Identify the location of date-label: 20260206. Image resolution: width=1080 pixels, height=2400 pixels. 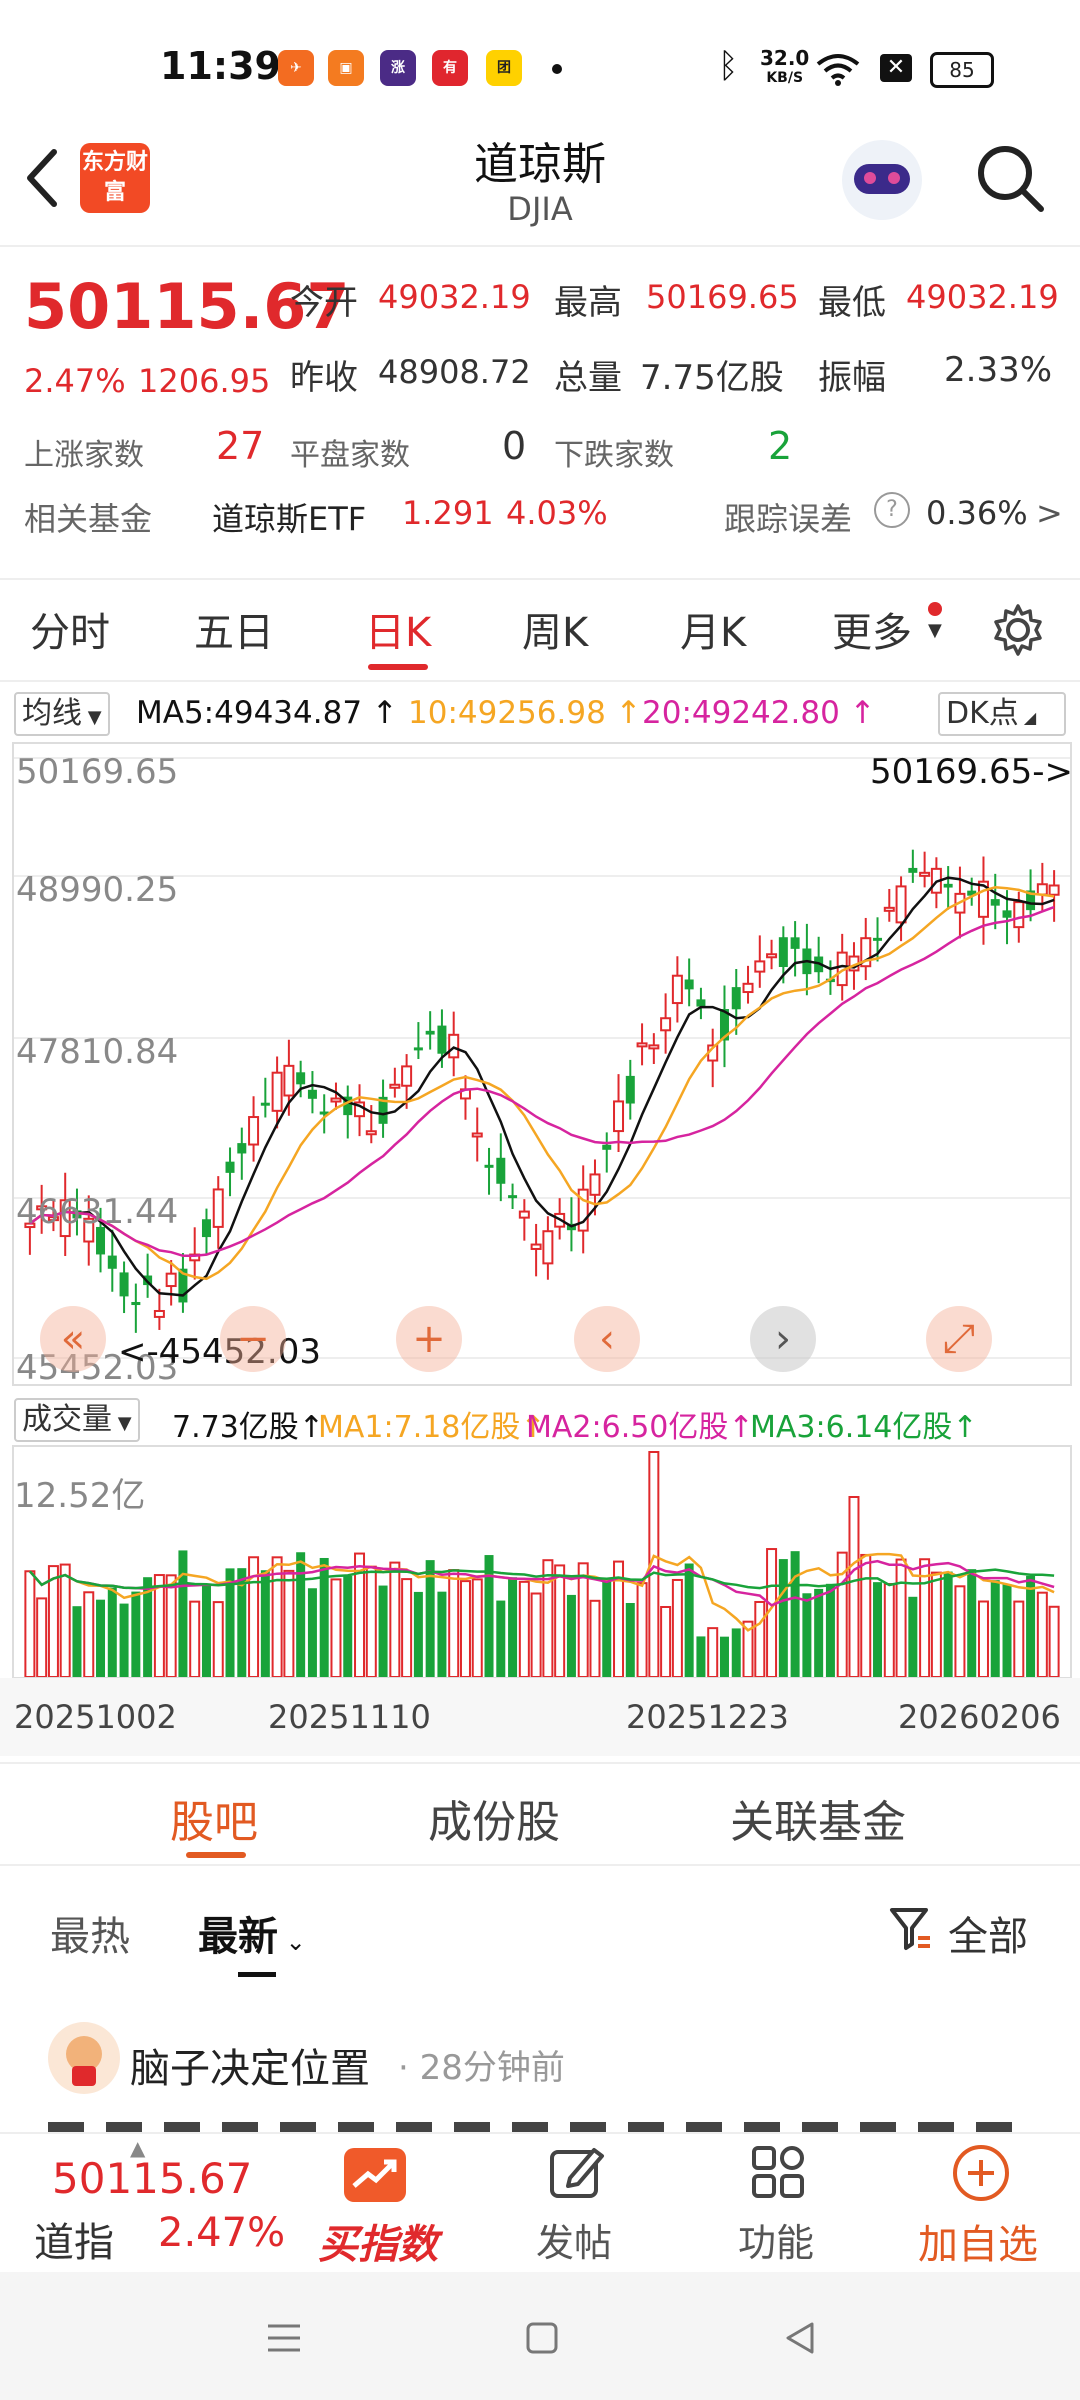
(979, 1717).